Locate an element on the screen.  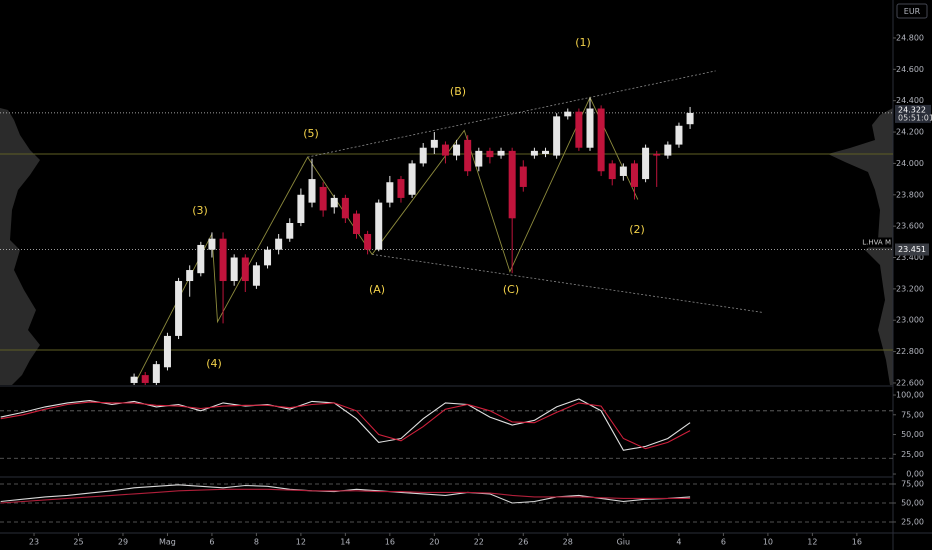
y-tick-label: 24.800 is located at coordinates (910, 37).